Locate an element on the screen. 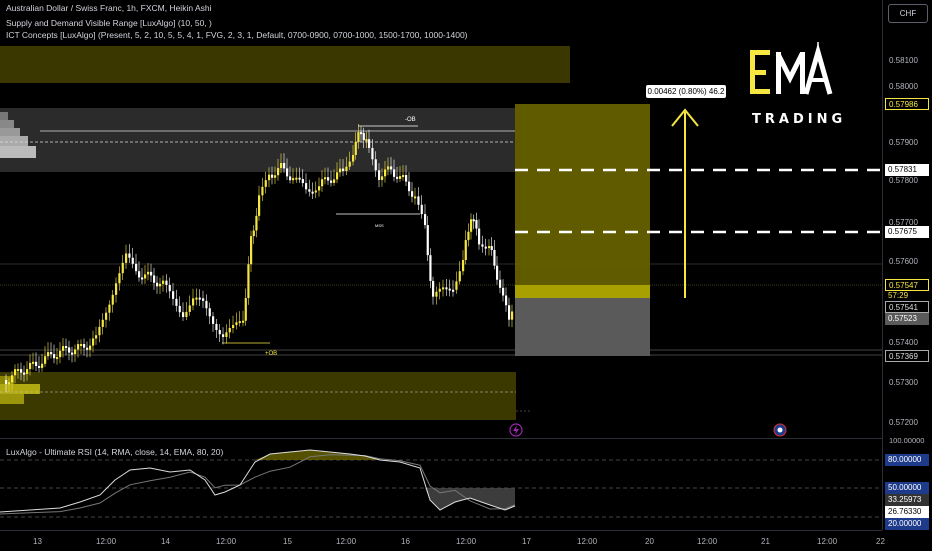 The height and width of the screenshot is (551, 932). pane-divider is located at coordinates (441, 438).